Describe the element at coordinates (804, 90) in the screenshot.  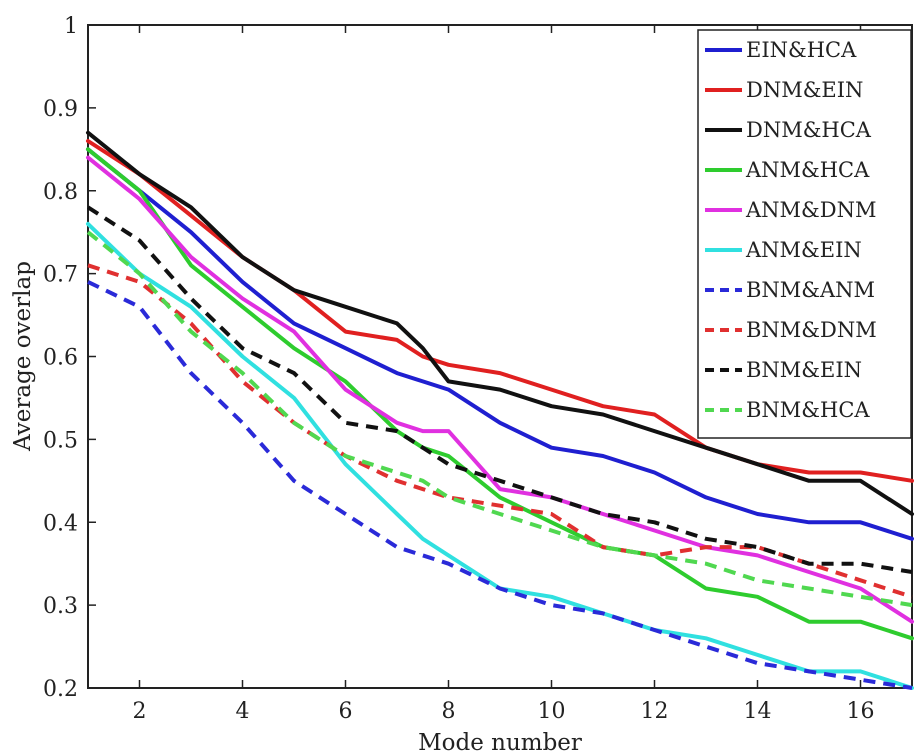
I see `legend-label: DNM&EIN` at that location.